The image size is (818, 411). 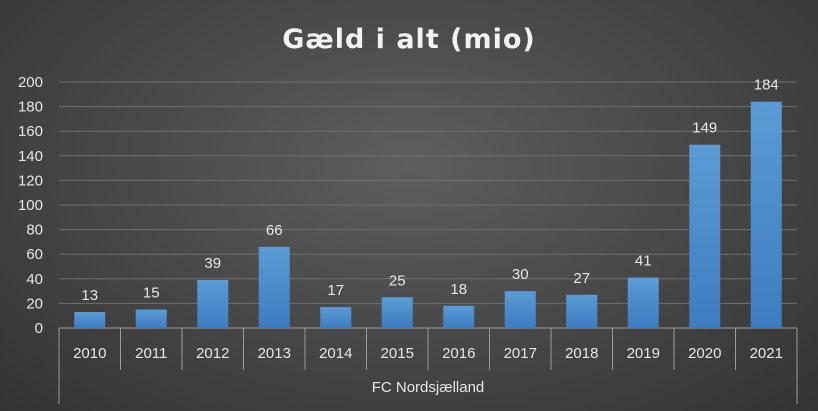 I want to click on bar-2012, so click(x=213, y=304).